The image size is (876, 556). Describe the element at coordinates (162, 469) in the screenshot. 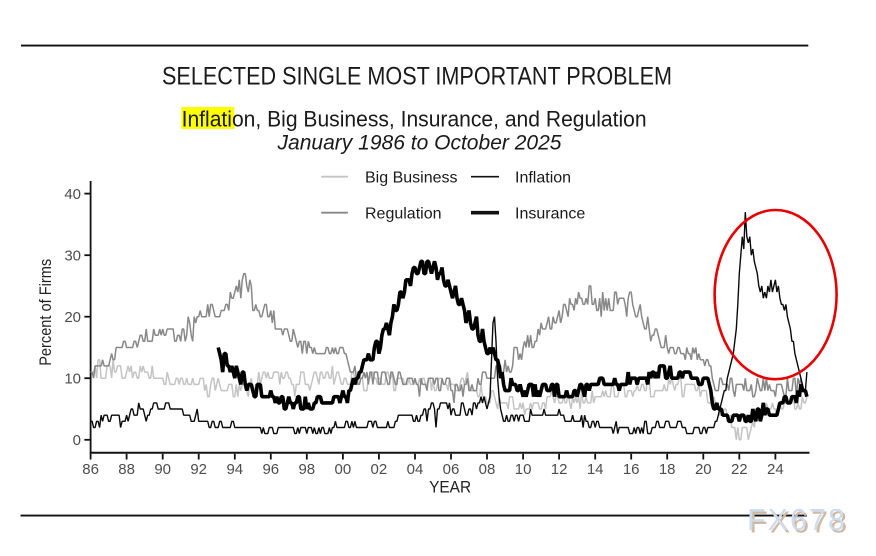

I see `svg-text: 90` at that location.